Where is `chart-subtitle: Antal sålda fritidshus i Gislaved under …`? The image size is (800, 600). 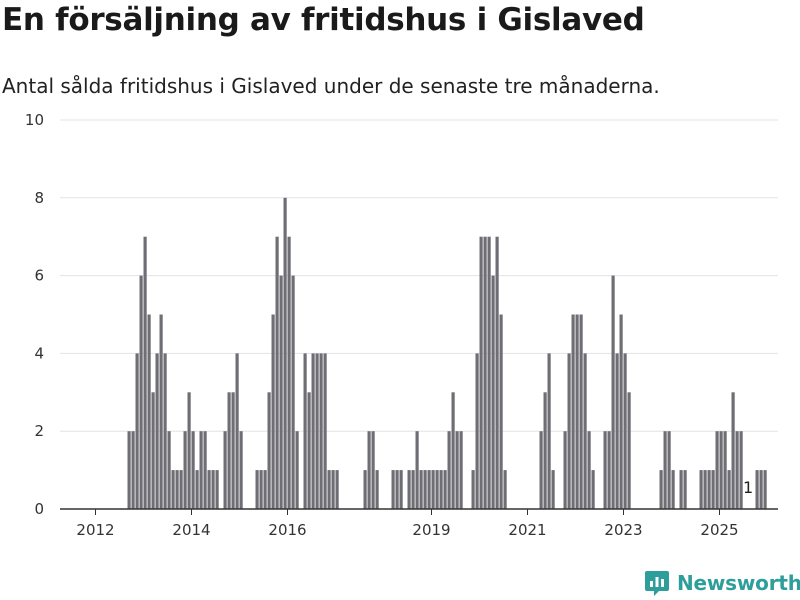 chart-subtitle: Antal sålda fritidshus i Gislaved under … is located at coordinates (331, 86).